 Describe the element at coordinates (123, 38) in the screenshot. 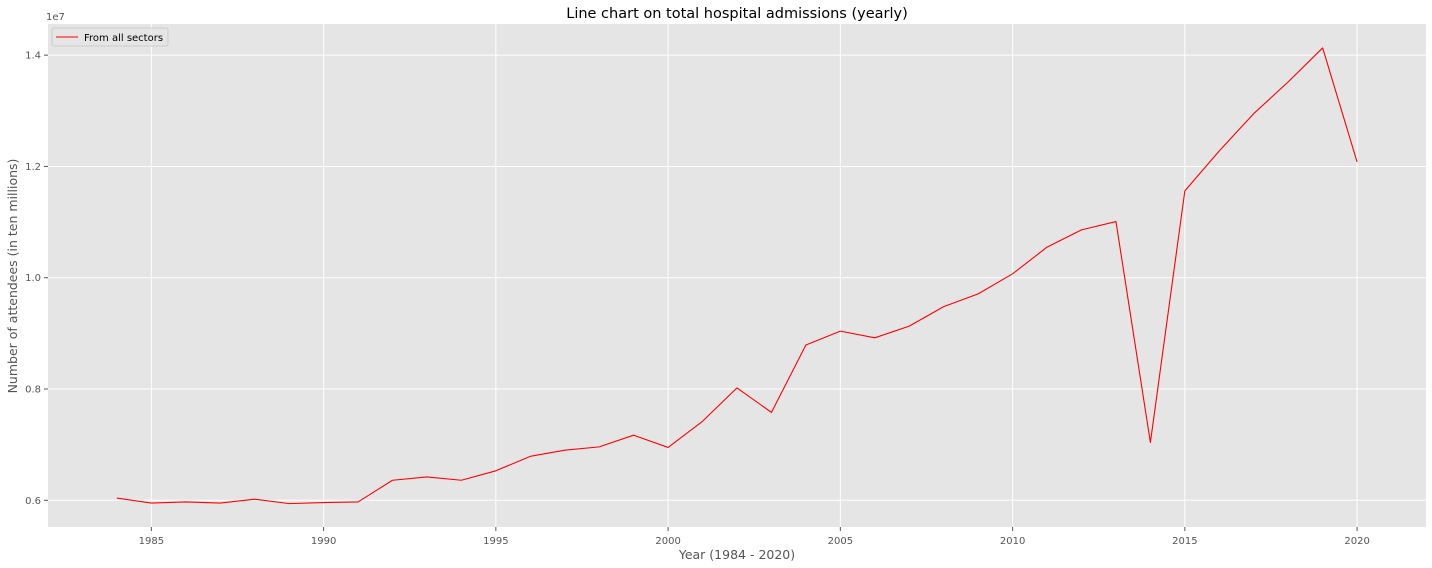

I see `legend-label: From all sectors` at that location.